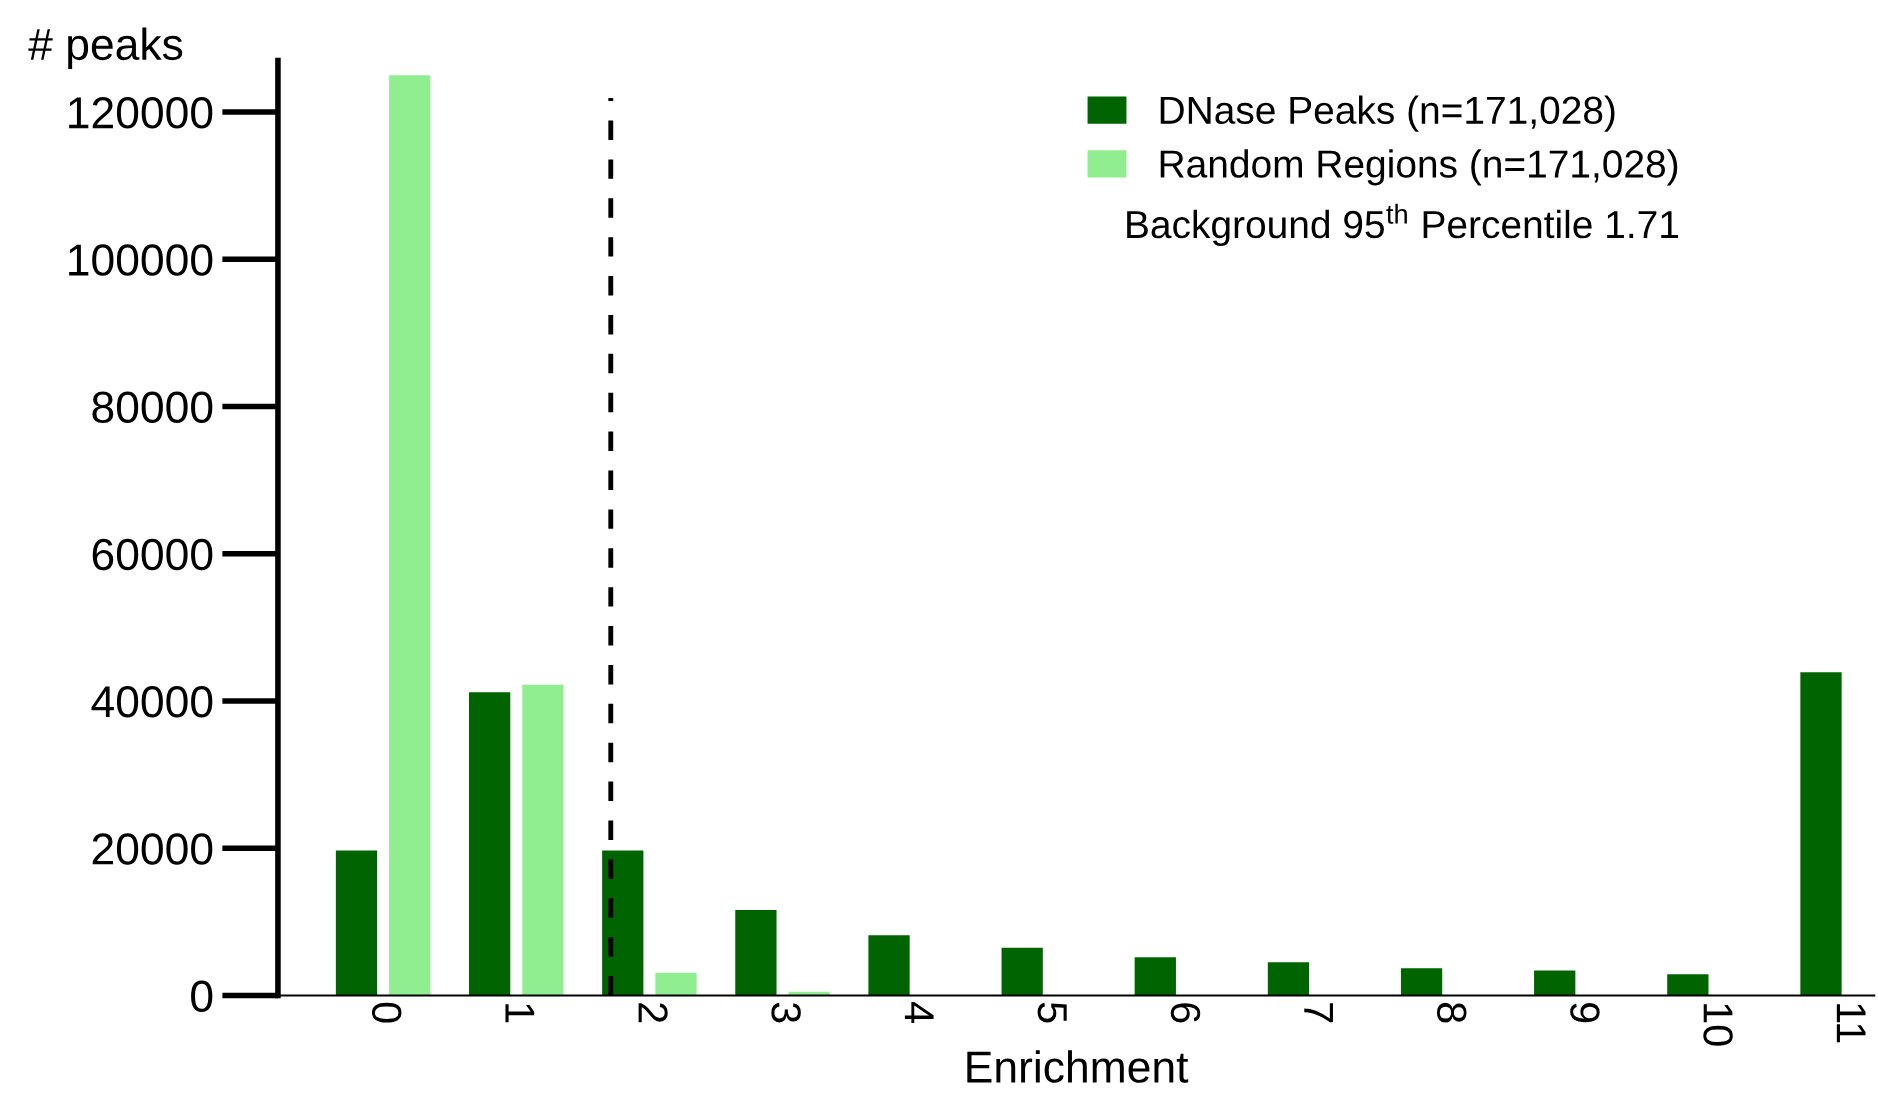 The width and height of the screenshot is (1878, 1100). What do you see at coordinates (1585, 1013) in the screenshot?
I see `x-tick-label: 9` at bounding box center [1585, 1013].